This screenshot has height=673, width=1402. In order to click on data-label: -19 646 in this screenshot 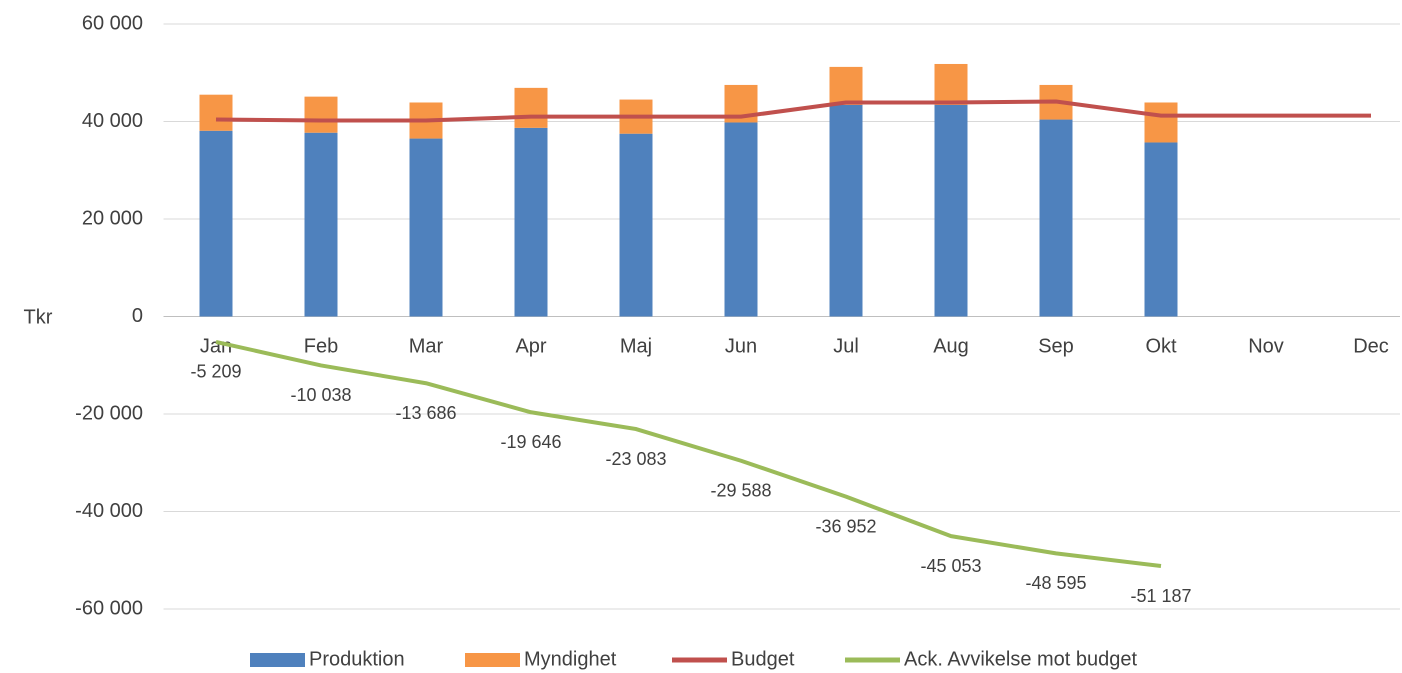, I will do `click(530, 442)`.